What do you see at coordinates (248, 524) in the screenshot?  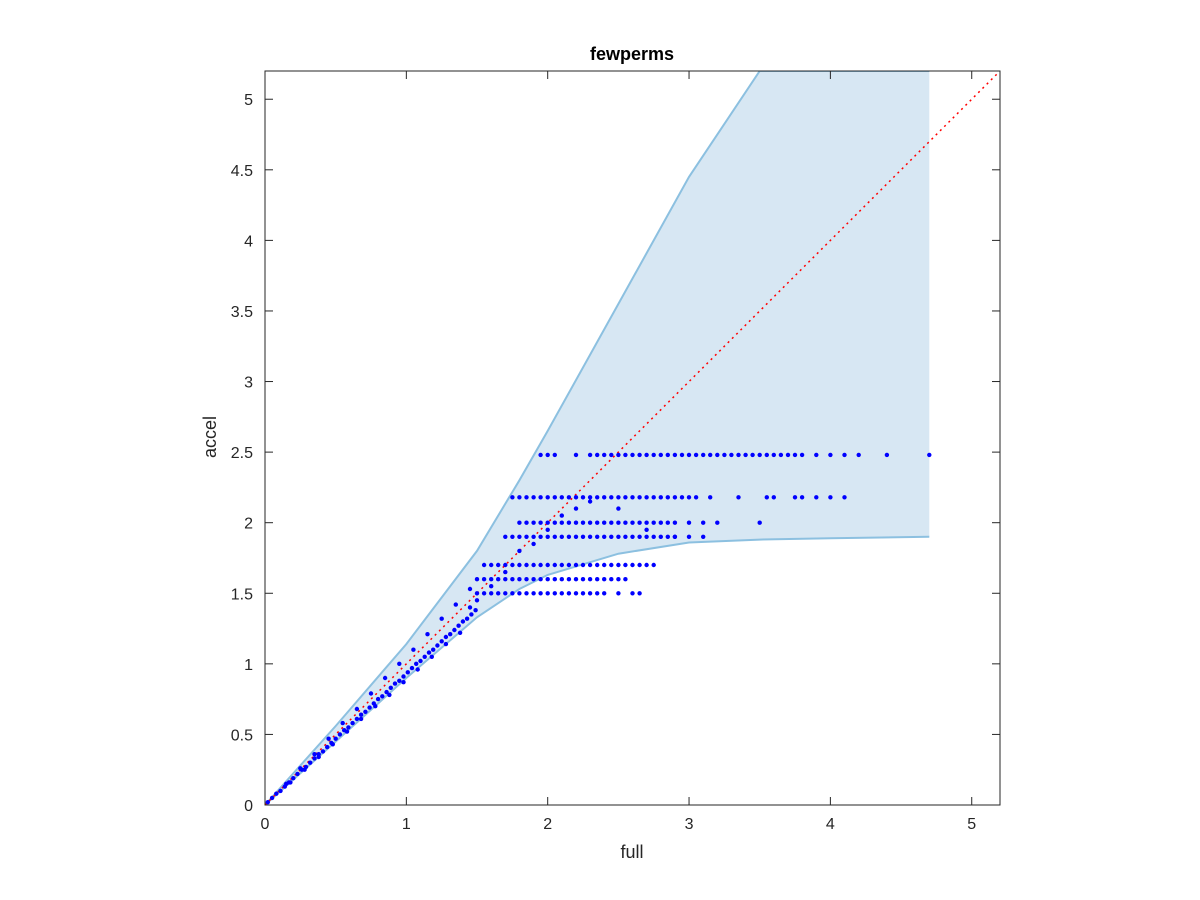 I see `y-tick-label: 2` at bounding box center [248, 524].